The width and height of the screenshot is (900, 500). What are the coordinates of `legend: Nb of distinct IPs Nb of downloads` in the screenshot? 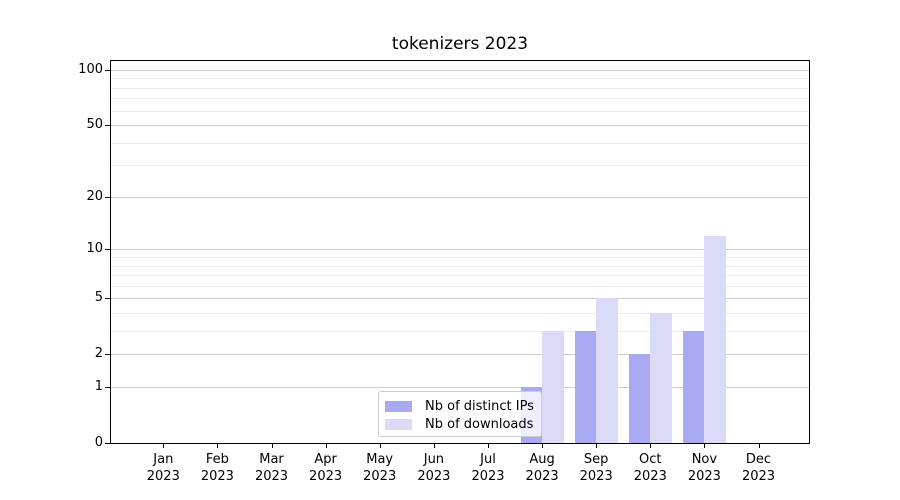 It's located at (460, 414).